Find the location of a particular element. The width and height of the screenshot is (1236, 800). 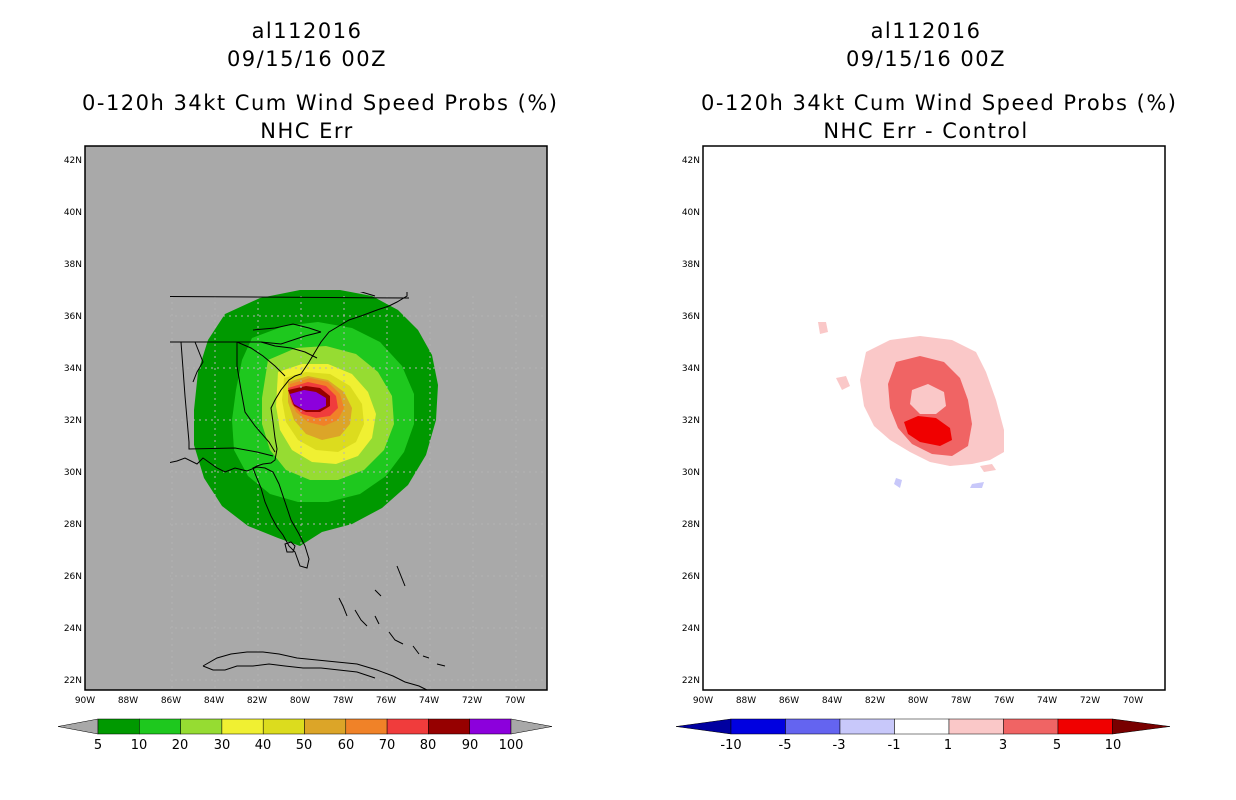

lon-label: 76W is located at coordinates (386, 701).